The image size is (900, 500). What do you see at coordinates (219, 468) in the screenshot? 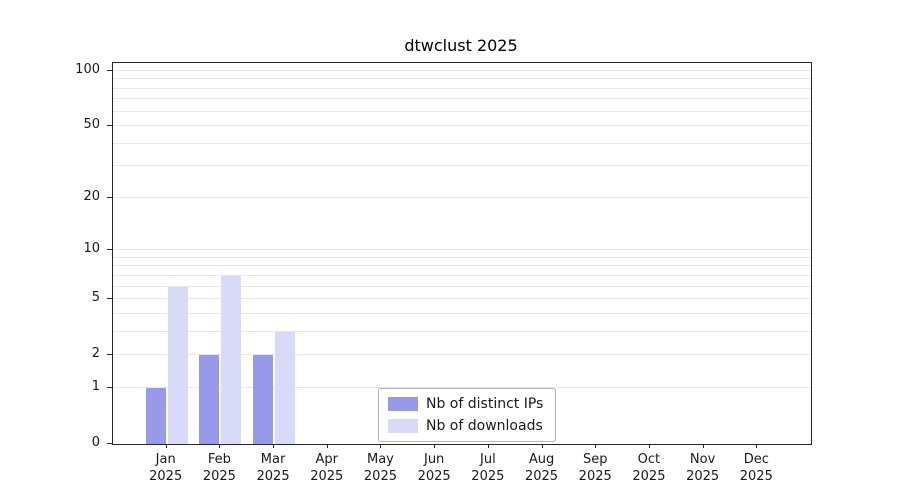
I see `x-tick-label: Feb 2025` at bounding box center [219, 468].